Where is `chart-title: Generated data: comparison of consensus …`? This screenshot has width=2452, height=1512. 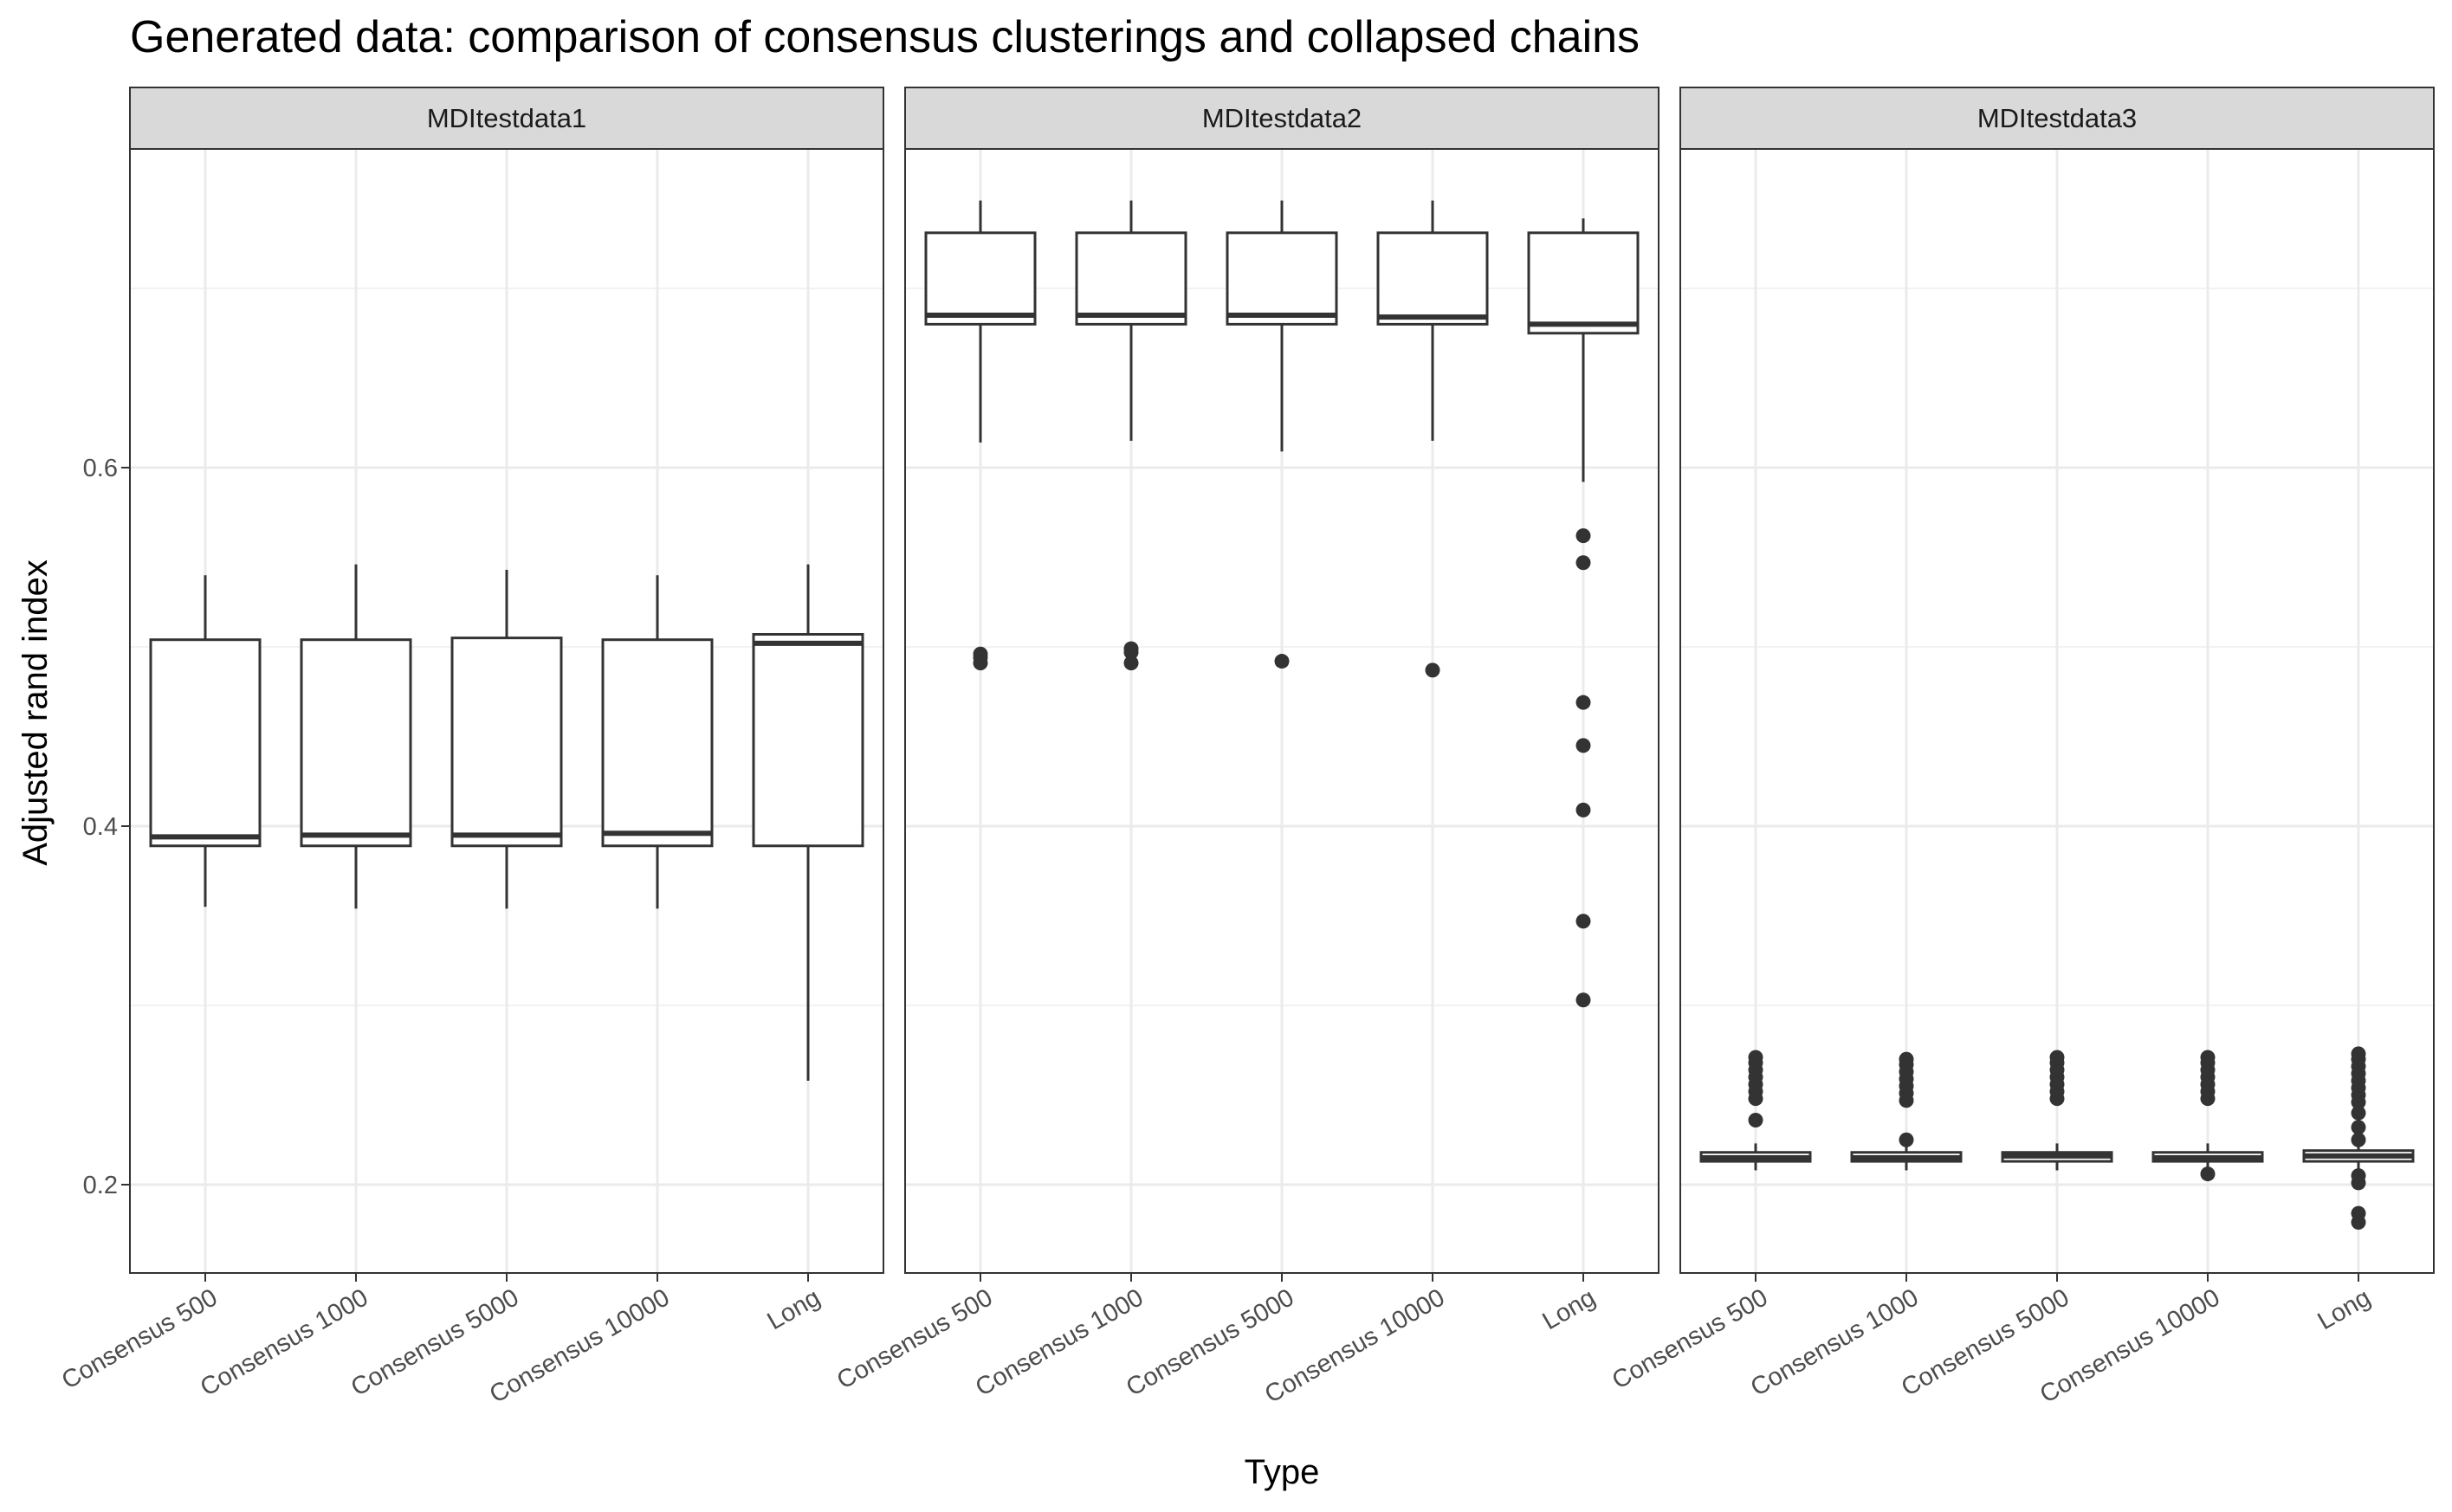
chart-title: Generated data: comparison of consensus … is located at coordinates (885, 37).